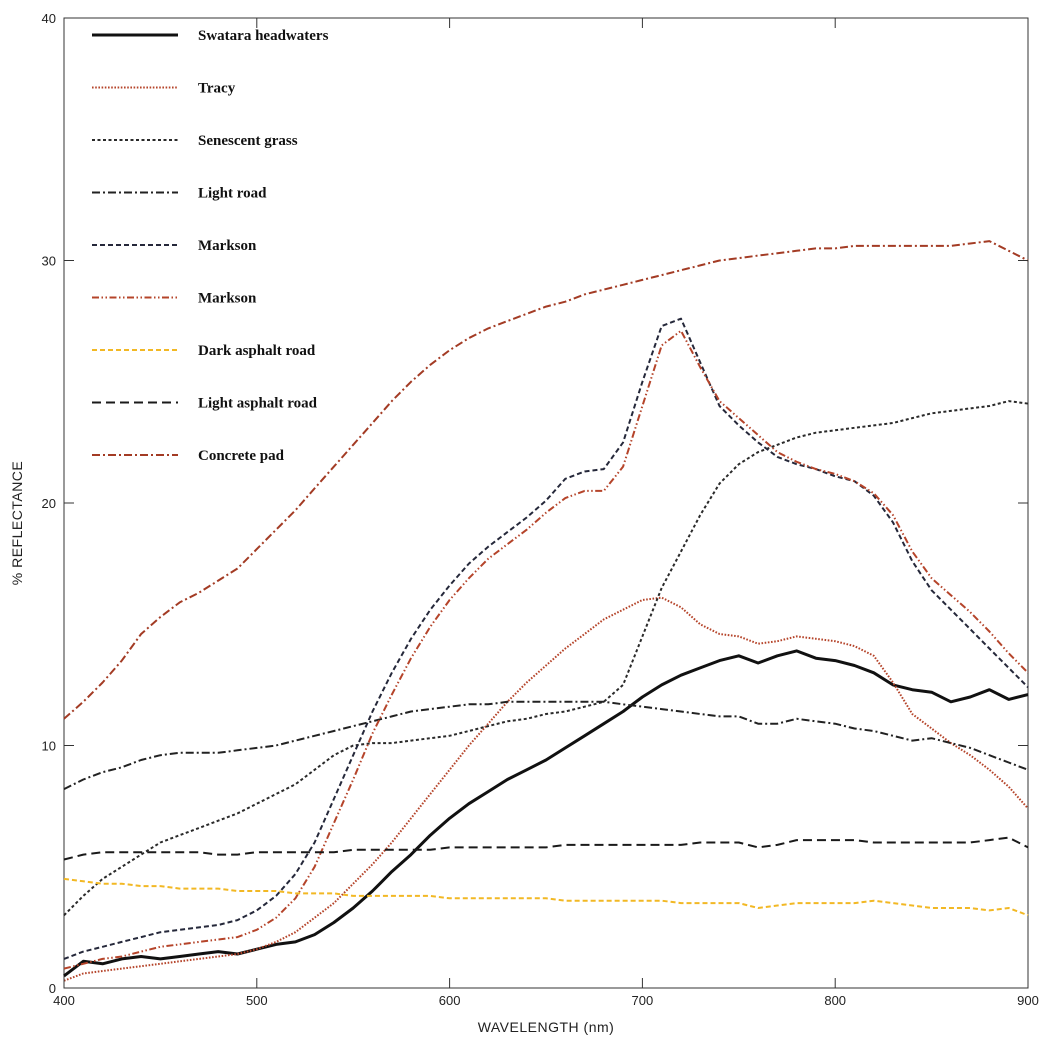  What do you see at coordinates (263, 36) in the screenshot?
I see `legend-label: Swatara headwaters` at bounding box center [263, 36].